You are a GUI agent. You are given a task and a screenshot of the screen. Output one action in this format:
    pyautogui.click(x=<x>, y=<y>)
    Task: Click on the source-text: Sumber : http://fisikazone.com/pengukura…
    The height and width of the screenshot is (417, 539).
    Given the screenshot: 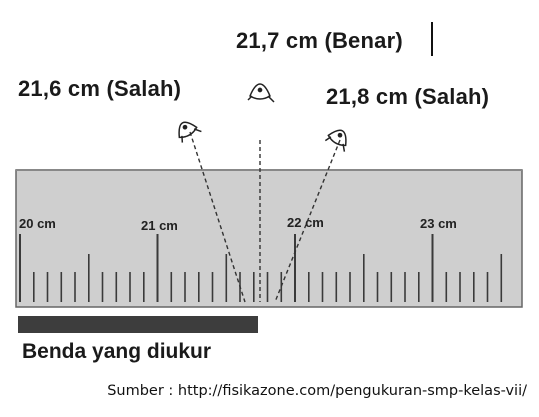 What is the action you would take?
    pyautogui.click(x=317, y=391)
    